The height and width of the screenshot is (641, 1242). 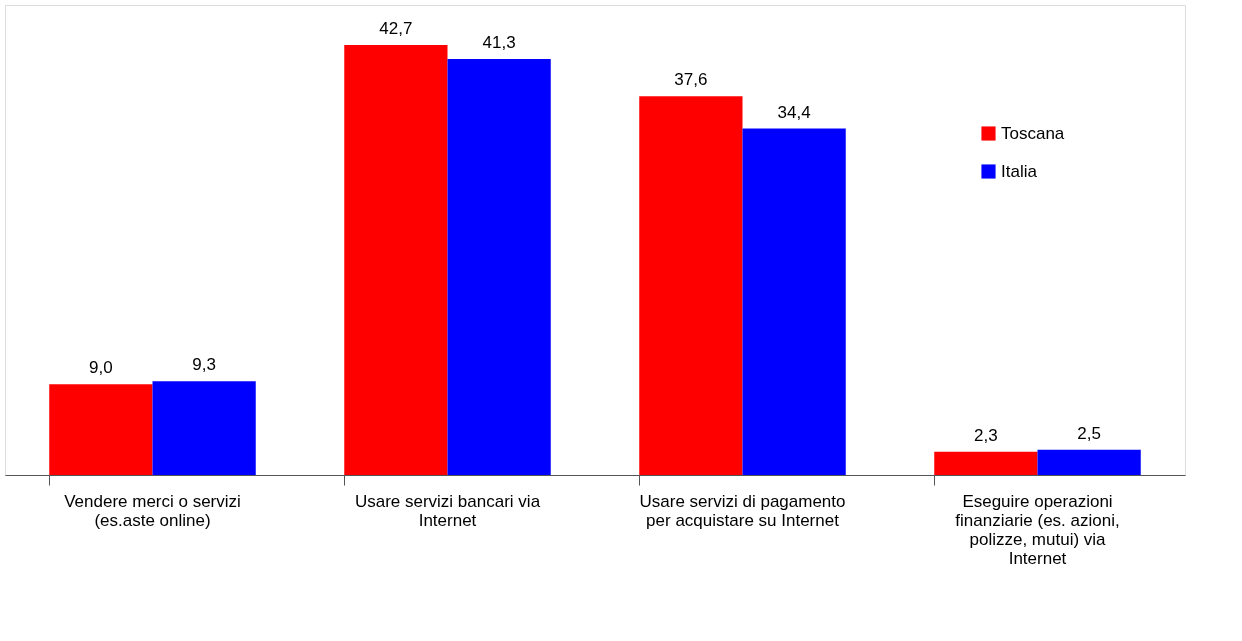 What do you see at coordinates (152, 510) in the screenshot?
I see `x-tick-label: Vendere merci o servizi (es.aste online)` at bounding box center [152, 510].